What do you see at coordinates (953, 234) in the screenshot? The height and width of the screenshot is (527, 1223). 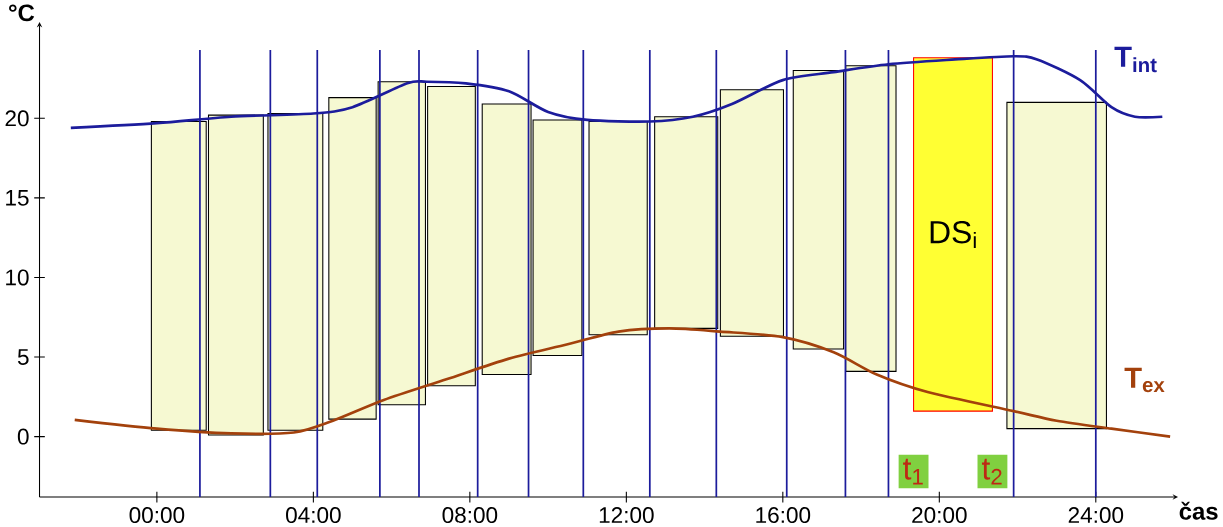 I see `annotation: DS$_{i}$` at bounding box center [953, 234].